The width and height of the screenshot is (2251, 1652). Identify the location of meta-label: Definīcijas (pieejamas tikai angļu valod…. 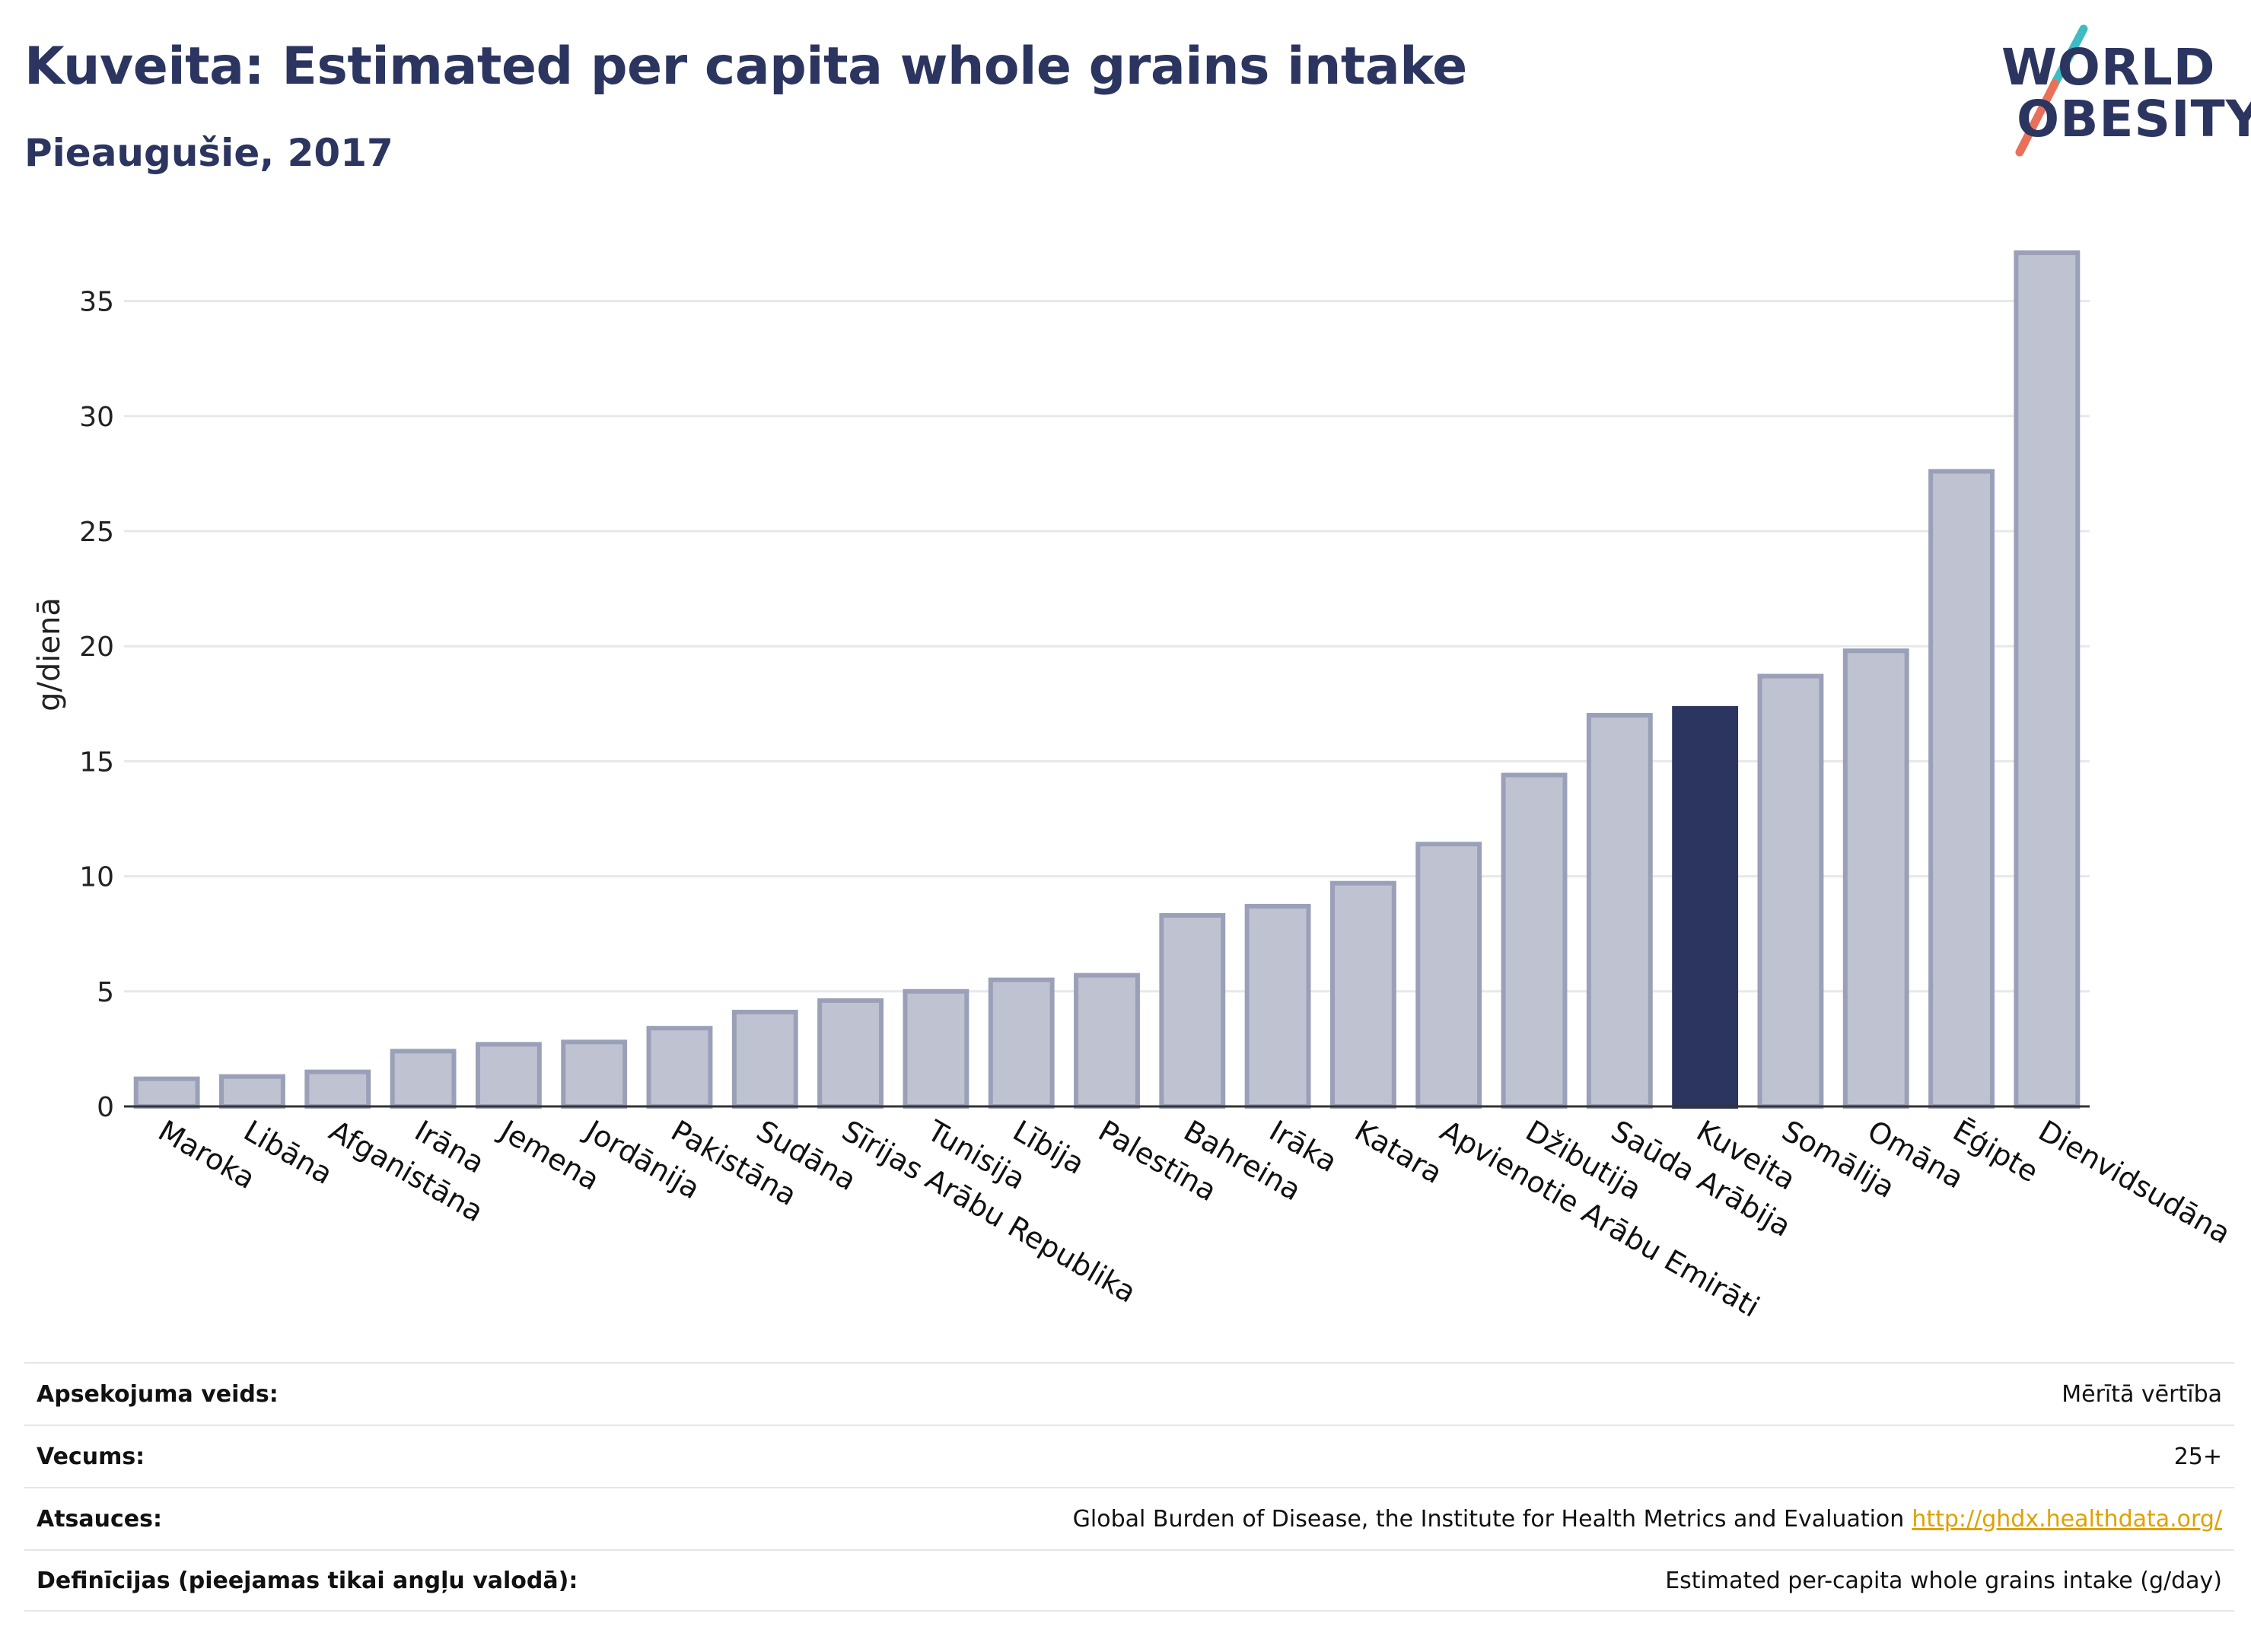
(307, 1580).